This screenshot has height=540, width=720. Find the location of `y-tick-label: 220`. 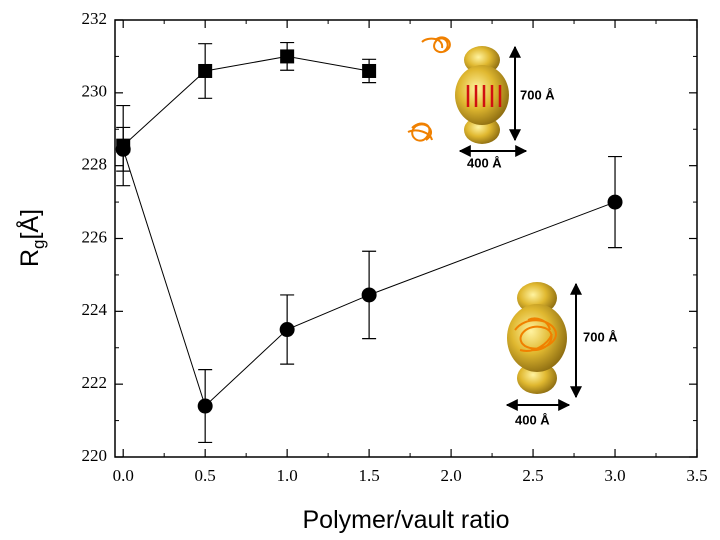

y-tick-label: 220 is located at coordinates (95, 455).